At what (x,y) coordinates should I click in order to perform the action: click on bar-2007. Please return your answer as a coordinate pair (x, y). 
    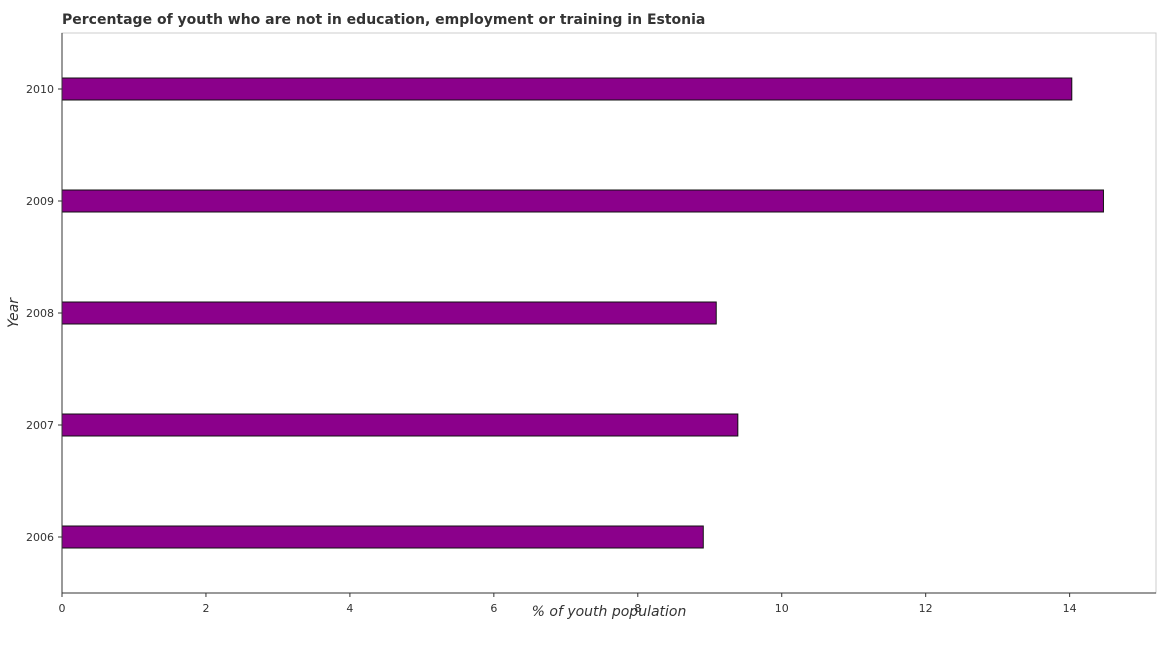
    Looking at the image, I should click on (400, 425).